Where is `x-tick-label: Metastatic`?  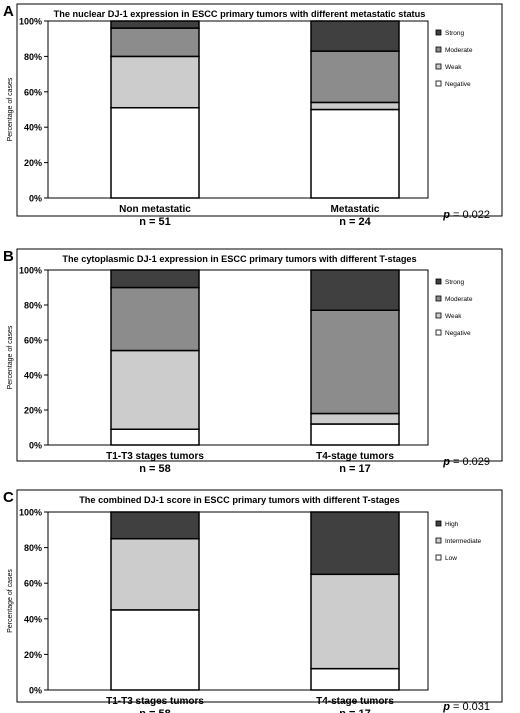 x-tick-label: Metastatic is located at coordinates (355, 209).